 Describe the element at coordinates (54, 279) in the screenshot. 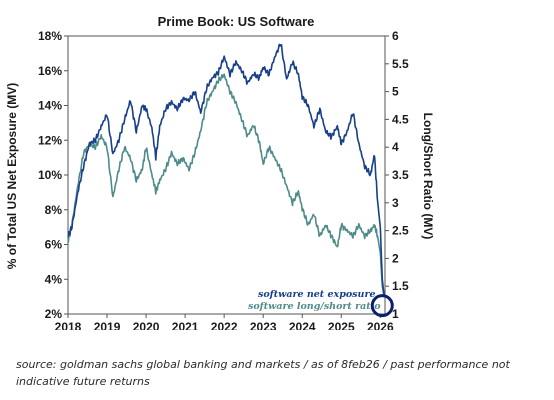

I see `y-tick-label: 4%` at that location.